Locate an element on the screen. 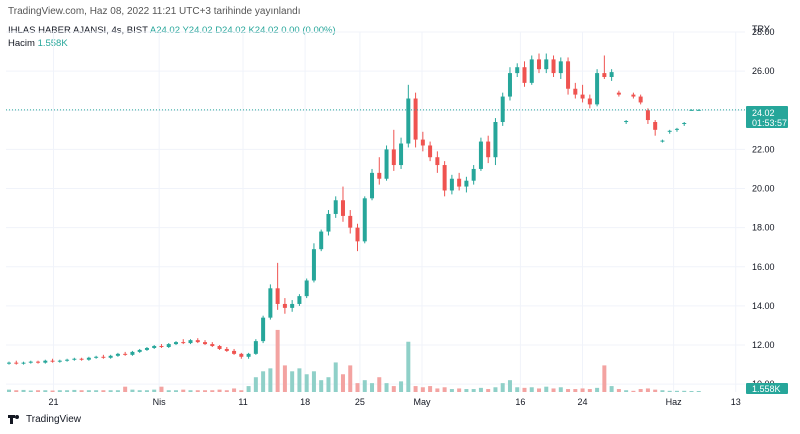 The image size is (800, 434). tradingview-logo: TradingView is located at coordinates (44, 419).